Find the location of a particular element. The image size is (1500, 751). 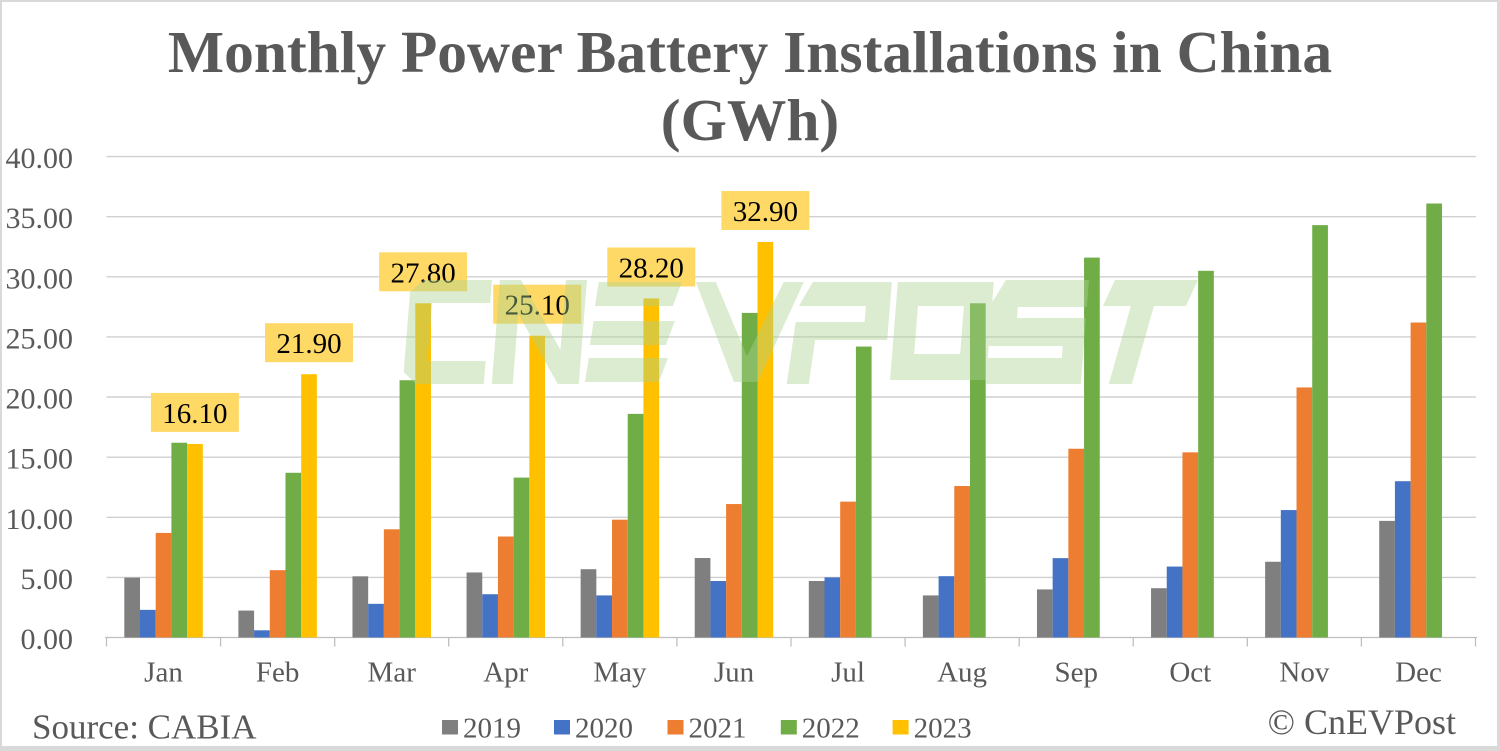

svg-text: 21.90 is located at coordinates (308, 344).